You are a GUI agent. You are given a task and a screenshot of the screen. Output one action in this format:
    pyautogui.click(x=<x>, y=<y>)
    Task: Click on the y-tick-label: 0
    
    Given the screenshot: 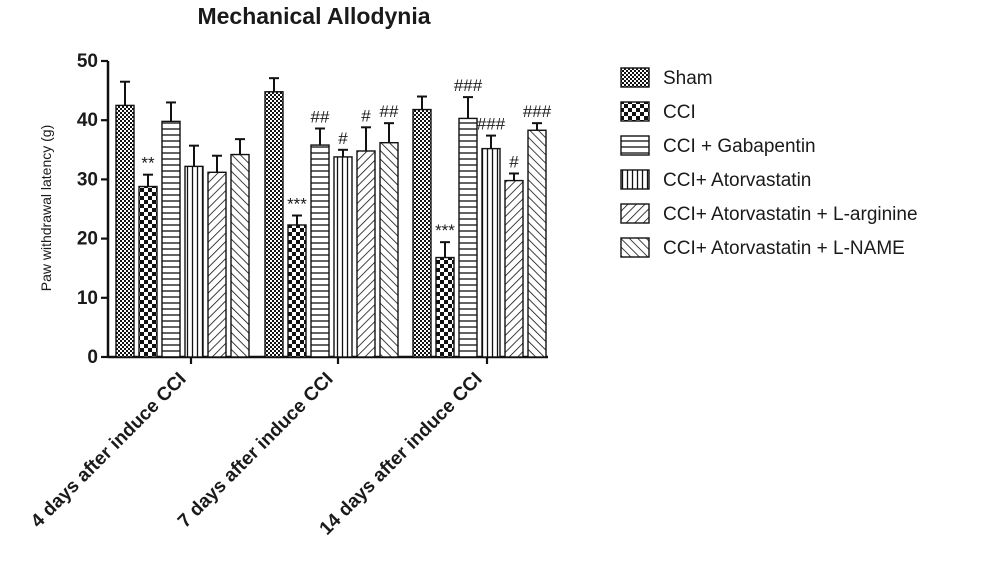 What is the action you would take?
    pyautogui.click(x=92, y=357)
    